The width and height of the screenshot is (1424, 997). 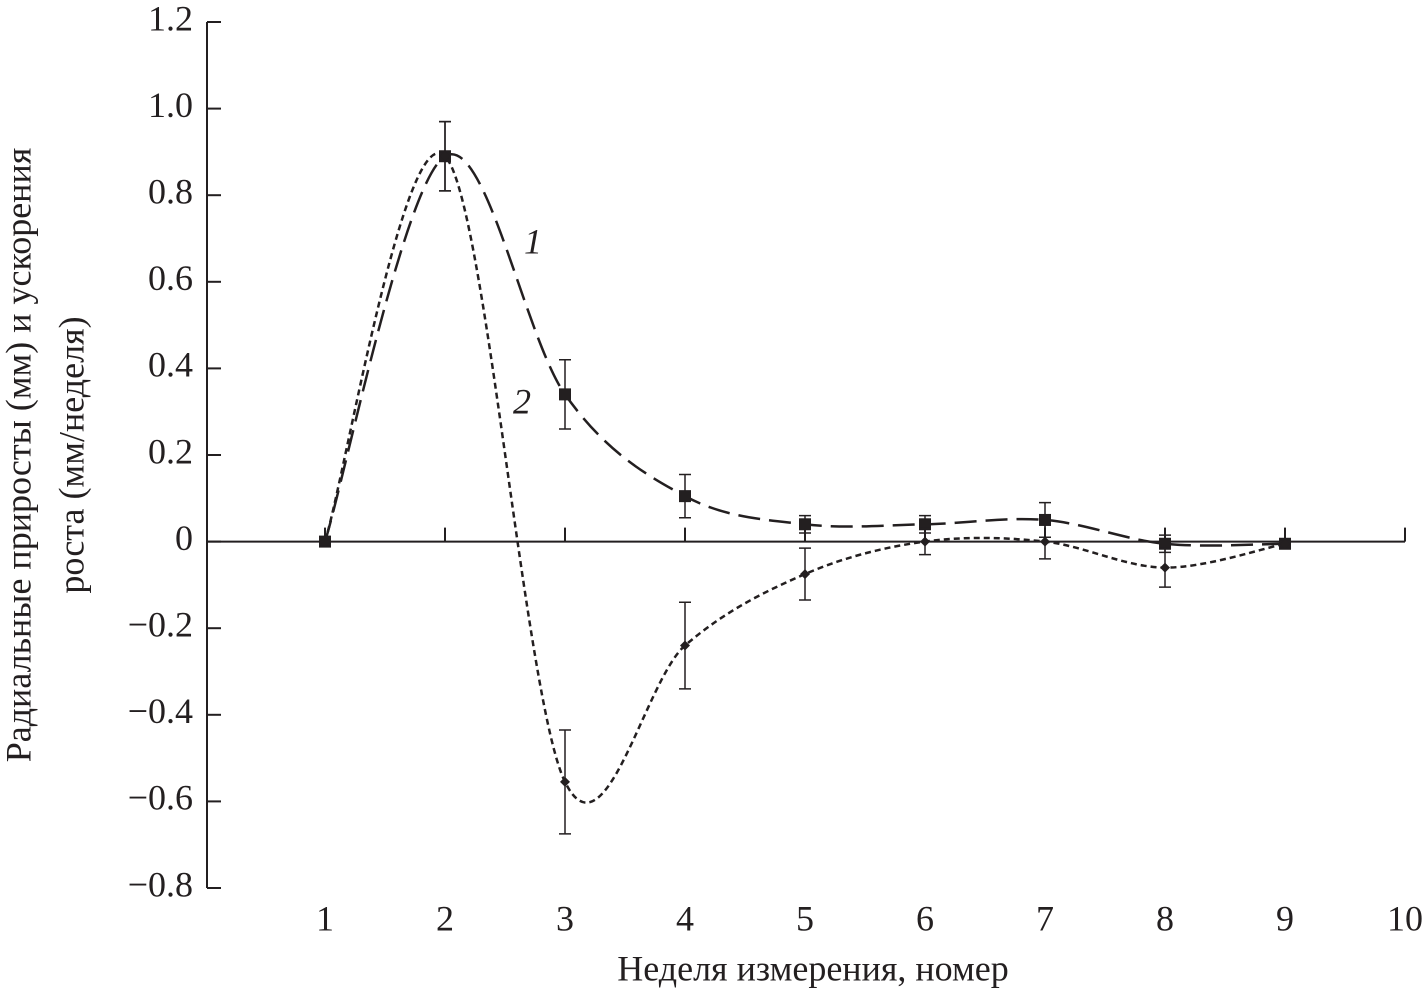 What do you see at coordinates (533, 241) in the screenshot?
I see `series-label: 1` at bounding box center [533, 241].